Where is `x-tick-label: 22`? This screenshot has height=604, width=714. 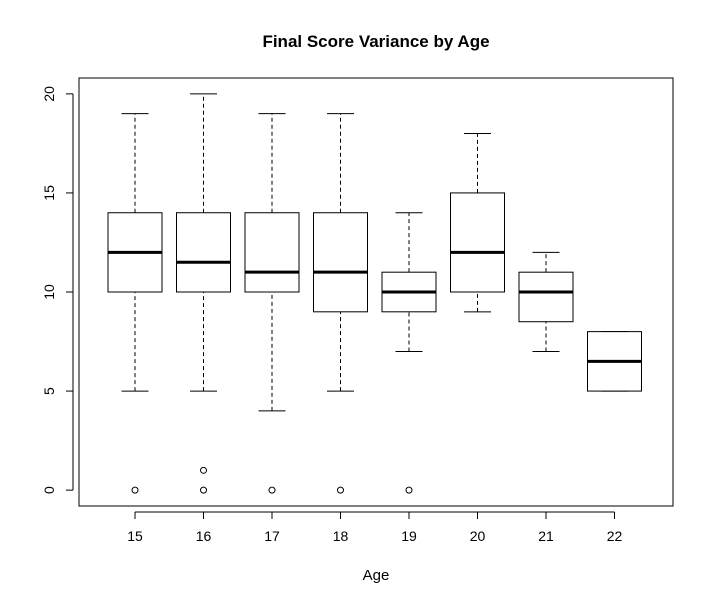 x-tick-label: 22 is located at coordinates (615, 536).